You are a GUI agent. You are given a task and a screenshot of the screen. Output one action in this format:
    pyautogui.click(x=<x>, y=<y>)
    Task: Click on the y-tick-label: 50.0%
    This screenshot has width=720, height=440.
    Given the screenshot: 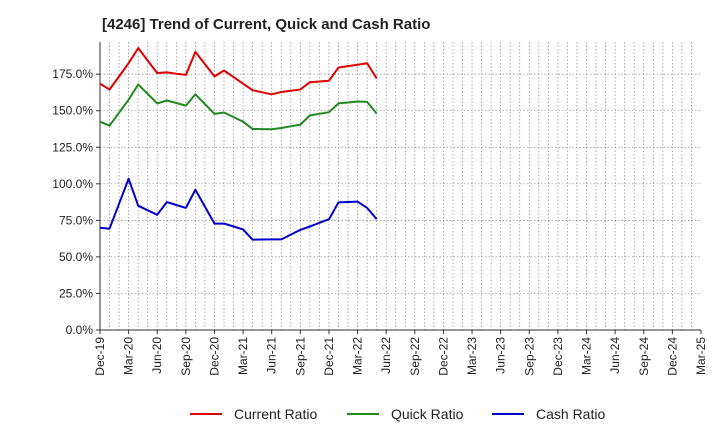 What is the action you would take?
    pyautogui.click(x=76, y=257)
    